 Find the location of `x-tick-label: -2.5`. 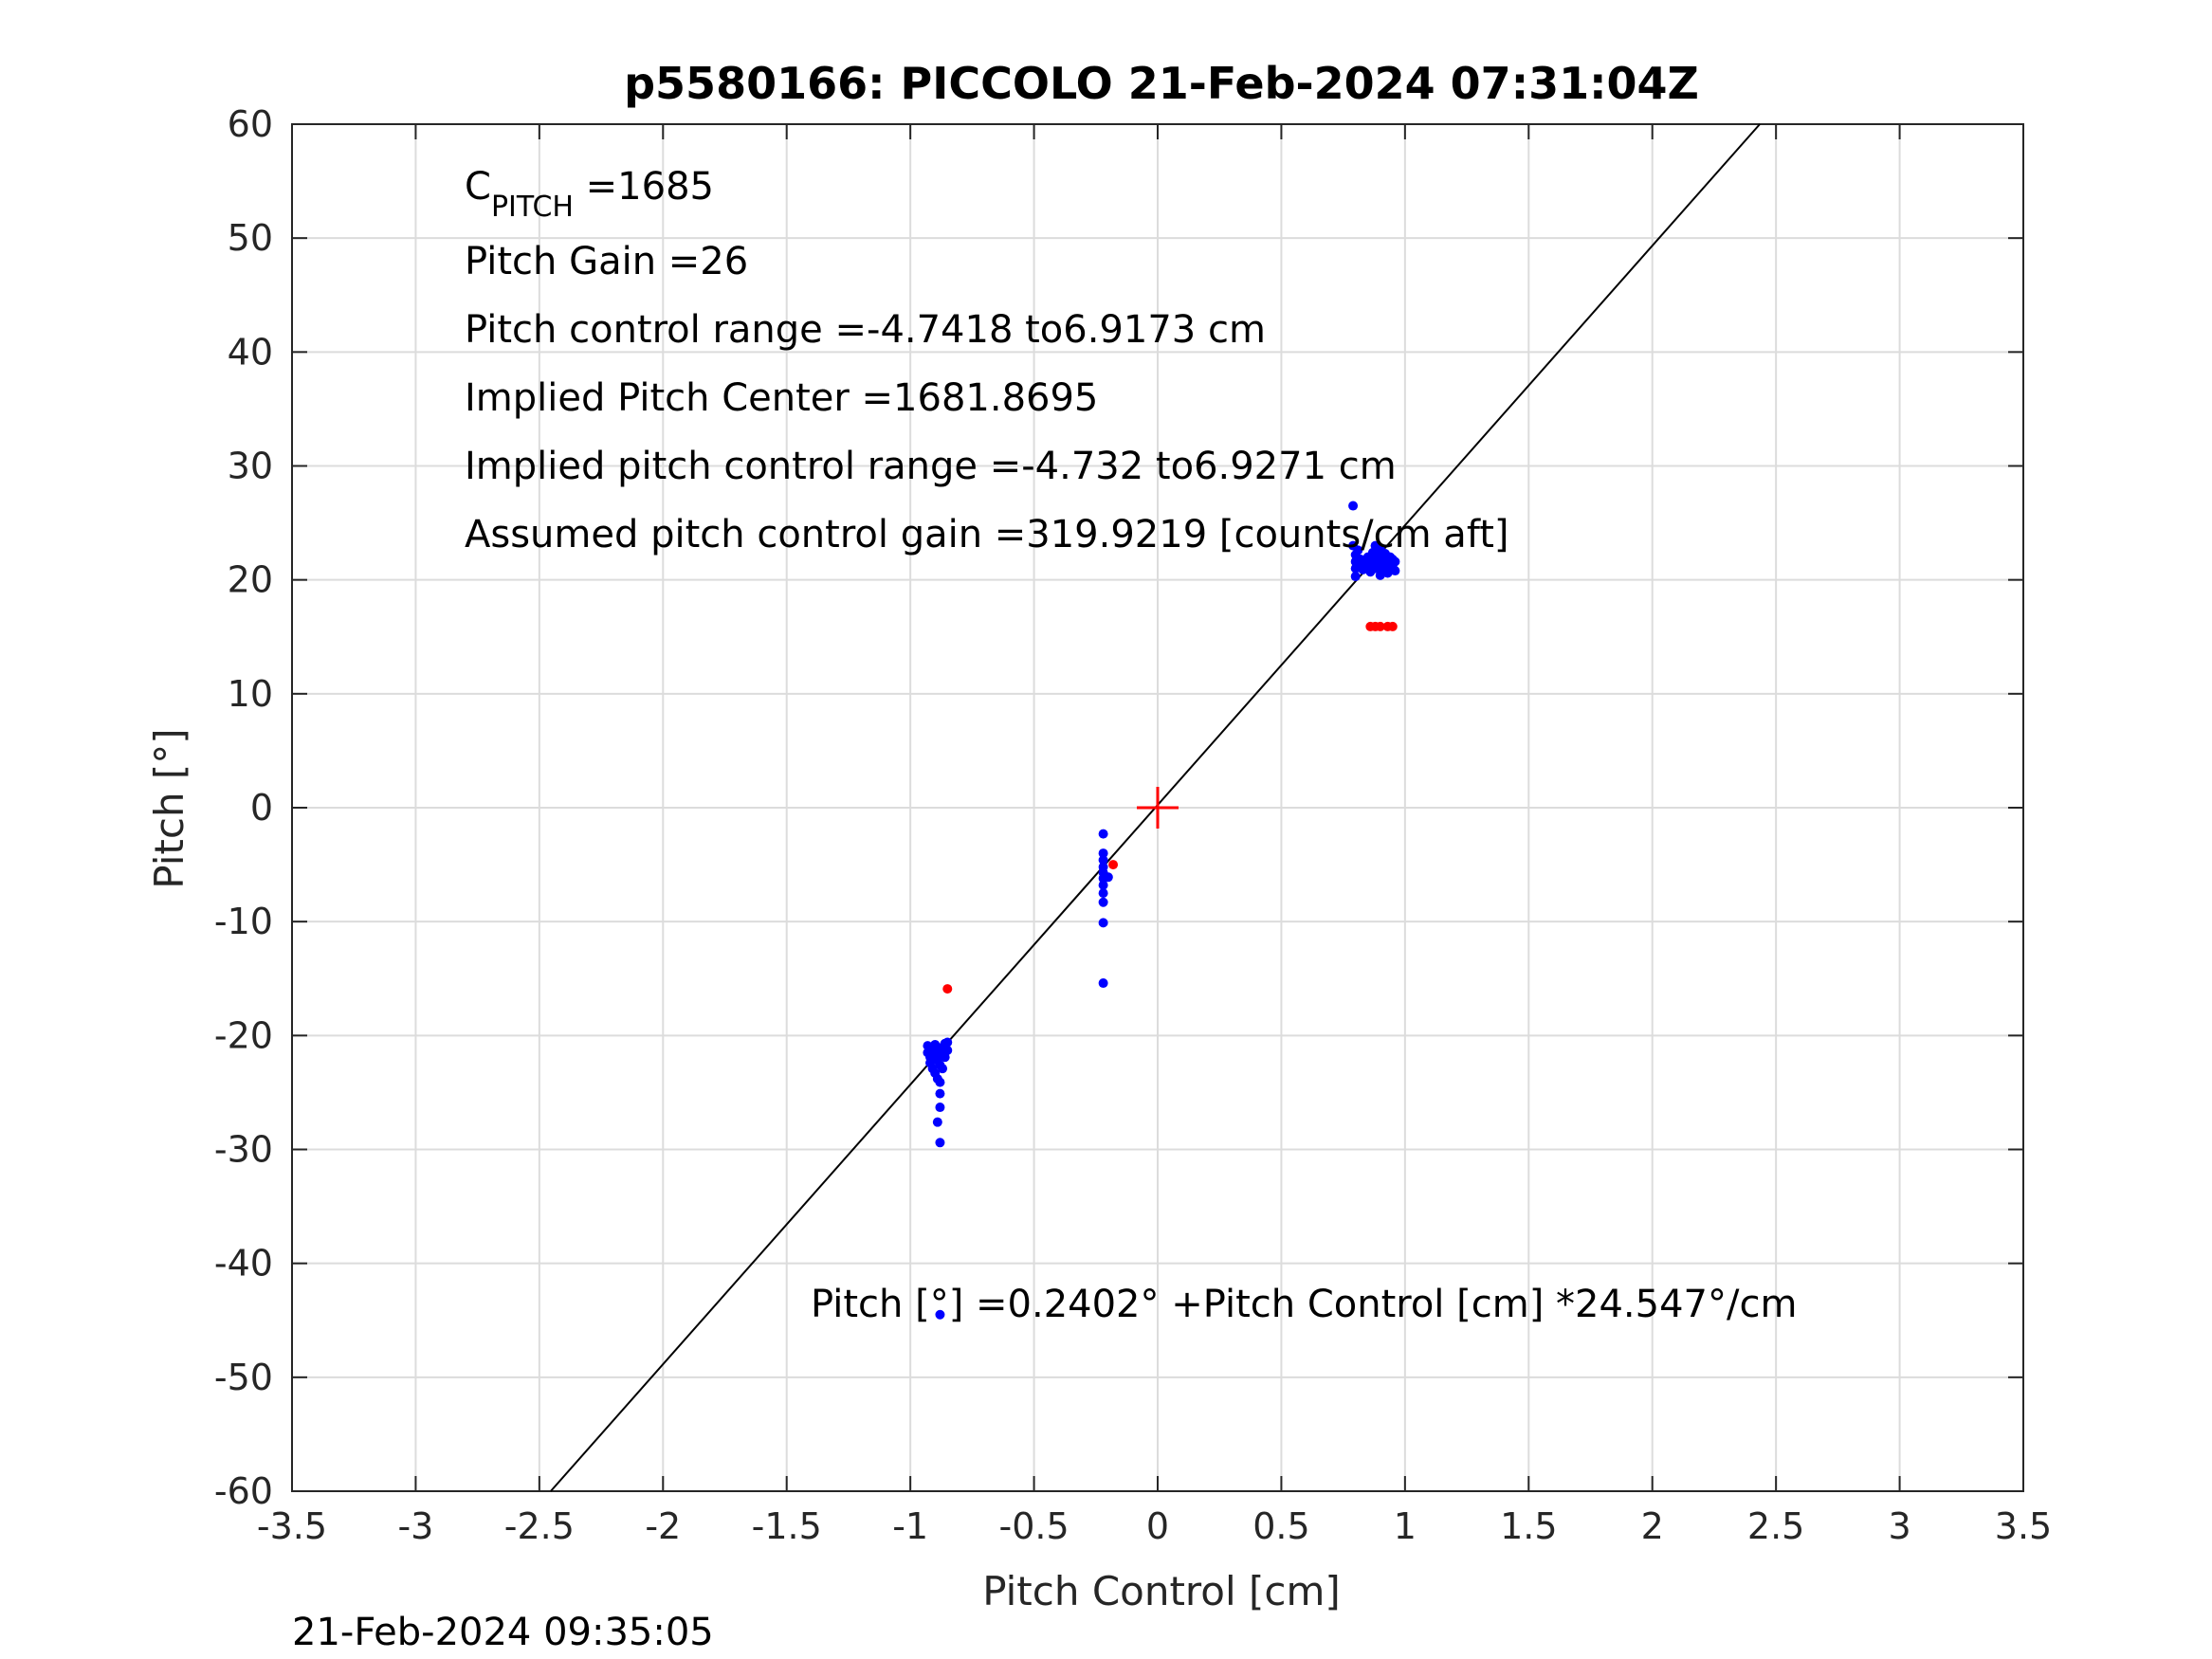

x-tick-label: -2.5 is located at coordinates (539, 1526).